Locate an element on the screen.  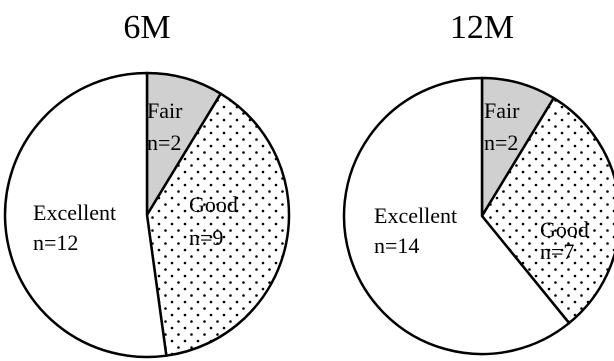
slice-count-good-6m: n=9 is located at coordinates (206, 237).